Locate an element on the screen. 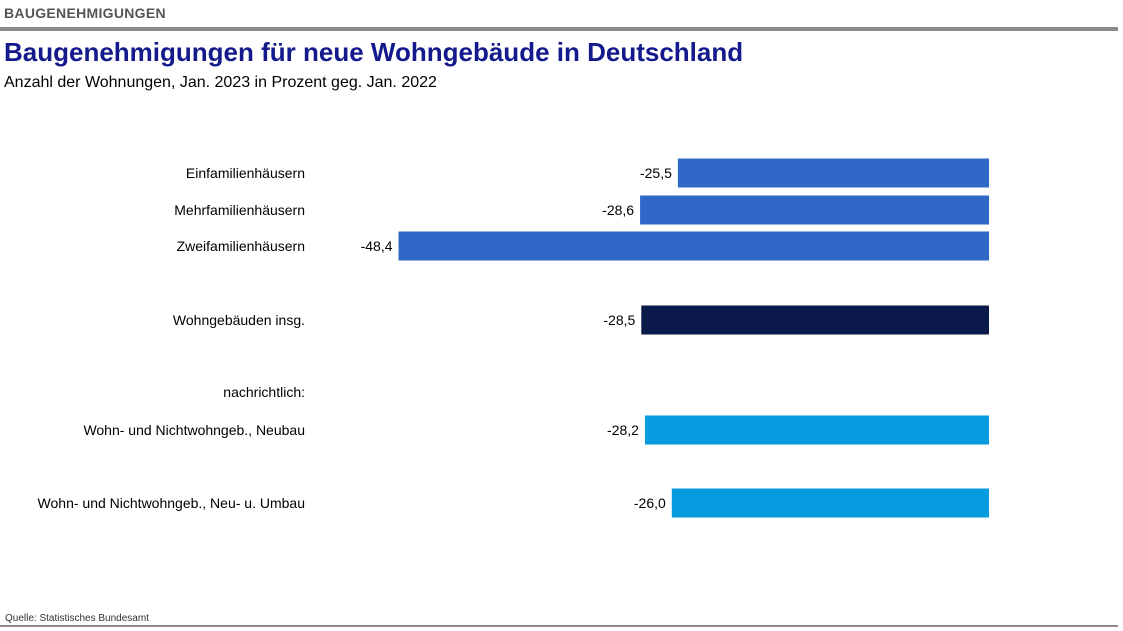 Image resolution: width=1123 pixels, height=631 pixels. value-label: -25,5 is located at coordinates (656, 173).